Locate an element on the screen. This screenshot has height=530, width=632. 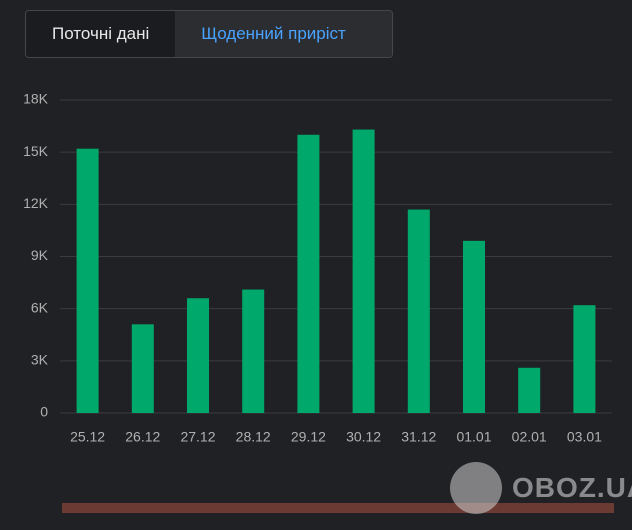
y-tick-label: 15K is located at coordinates (36, 151).